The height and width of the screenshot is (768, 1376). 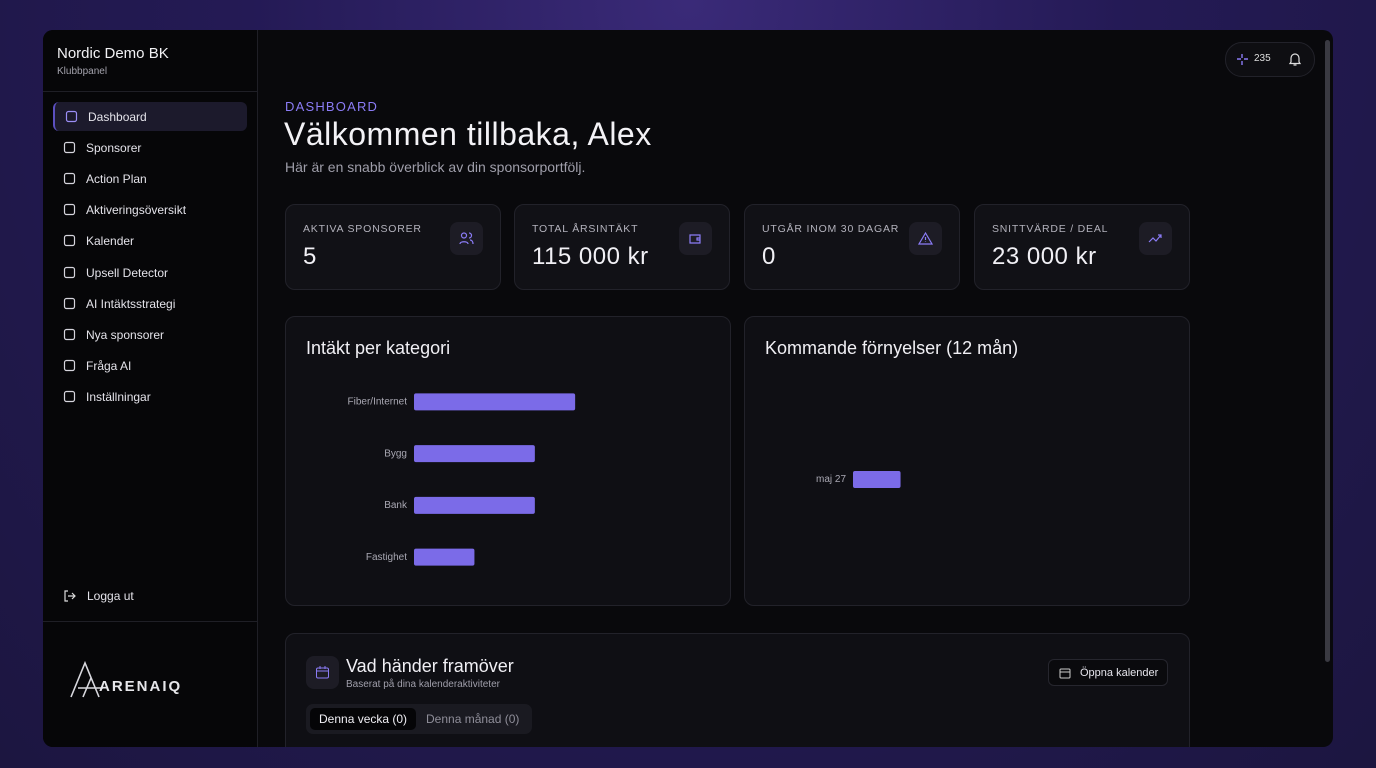 I want to click on nav-label: Aktiveringsöversikt, so click(x=136, y=209).